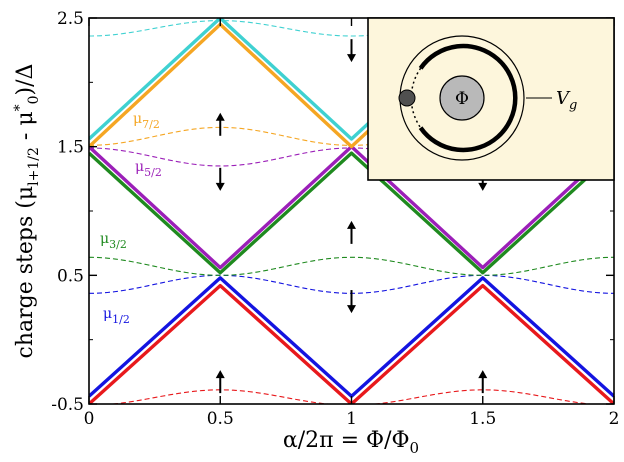 Image resolution: width=624 pixels, height=462 pixels. What do you see at coordinates (34, 99) in the screenshot?
I see `y-axis-title-sub2: 0` at bounding box center [34, 99].